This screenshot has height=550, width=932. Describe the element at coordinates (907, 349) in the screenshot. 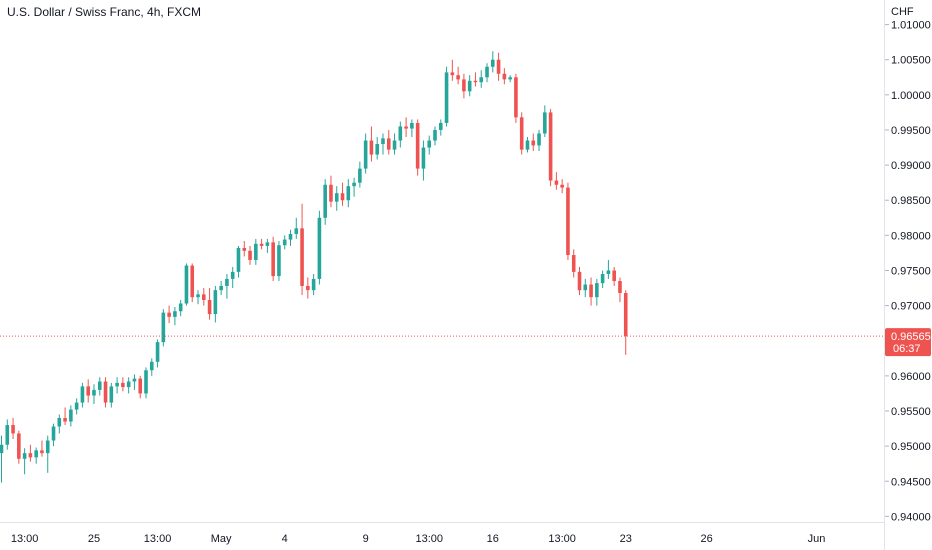

I see `bar-countdown-label: 06:37` at that location.